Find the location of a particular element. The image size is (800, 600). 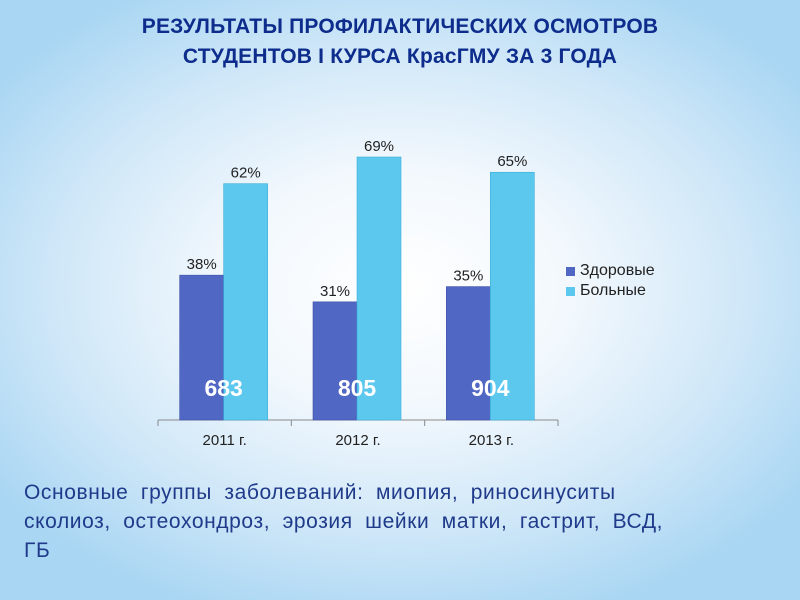

x-tick-label: 2011 г. is located at coordinates (225, 440).